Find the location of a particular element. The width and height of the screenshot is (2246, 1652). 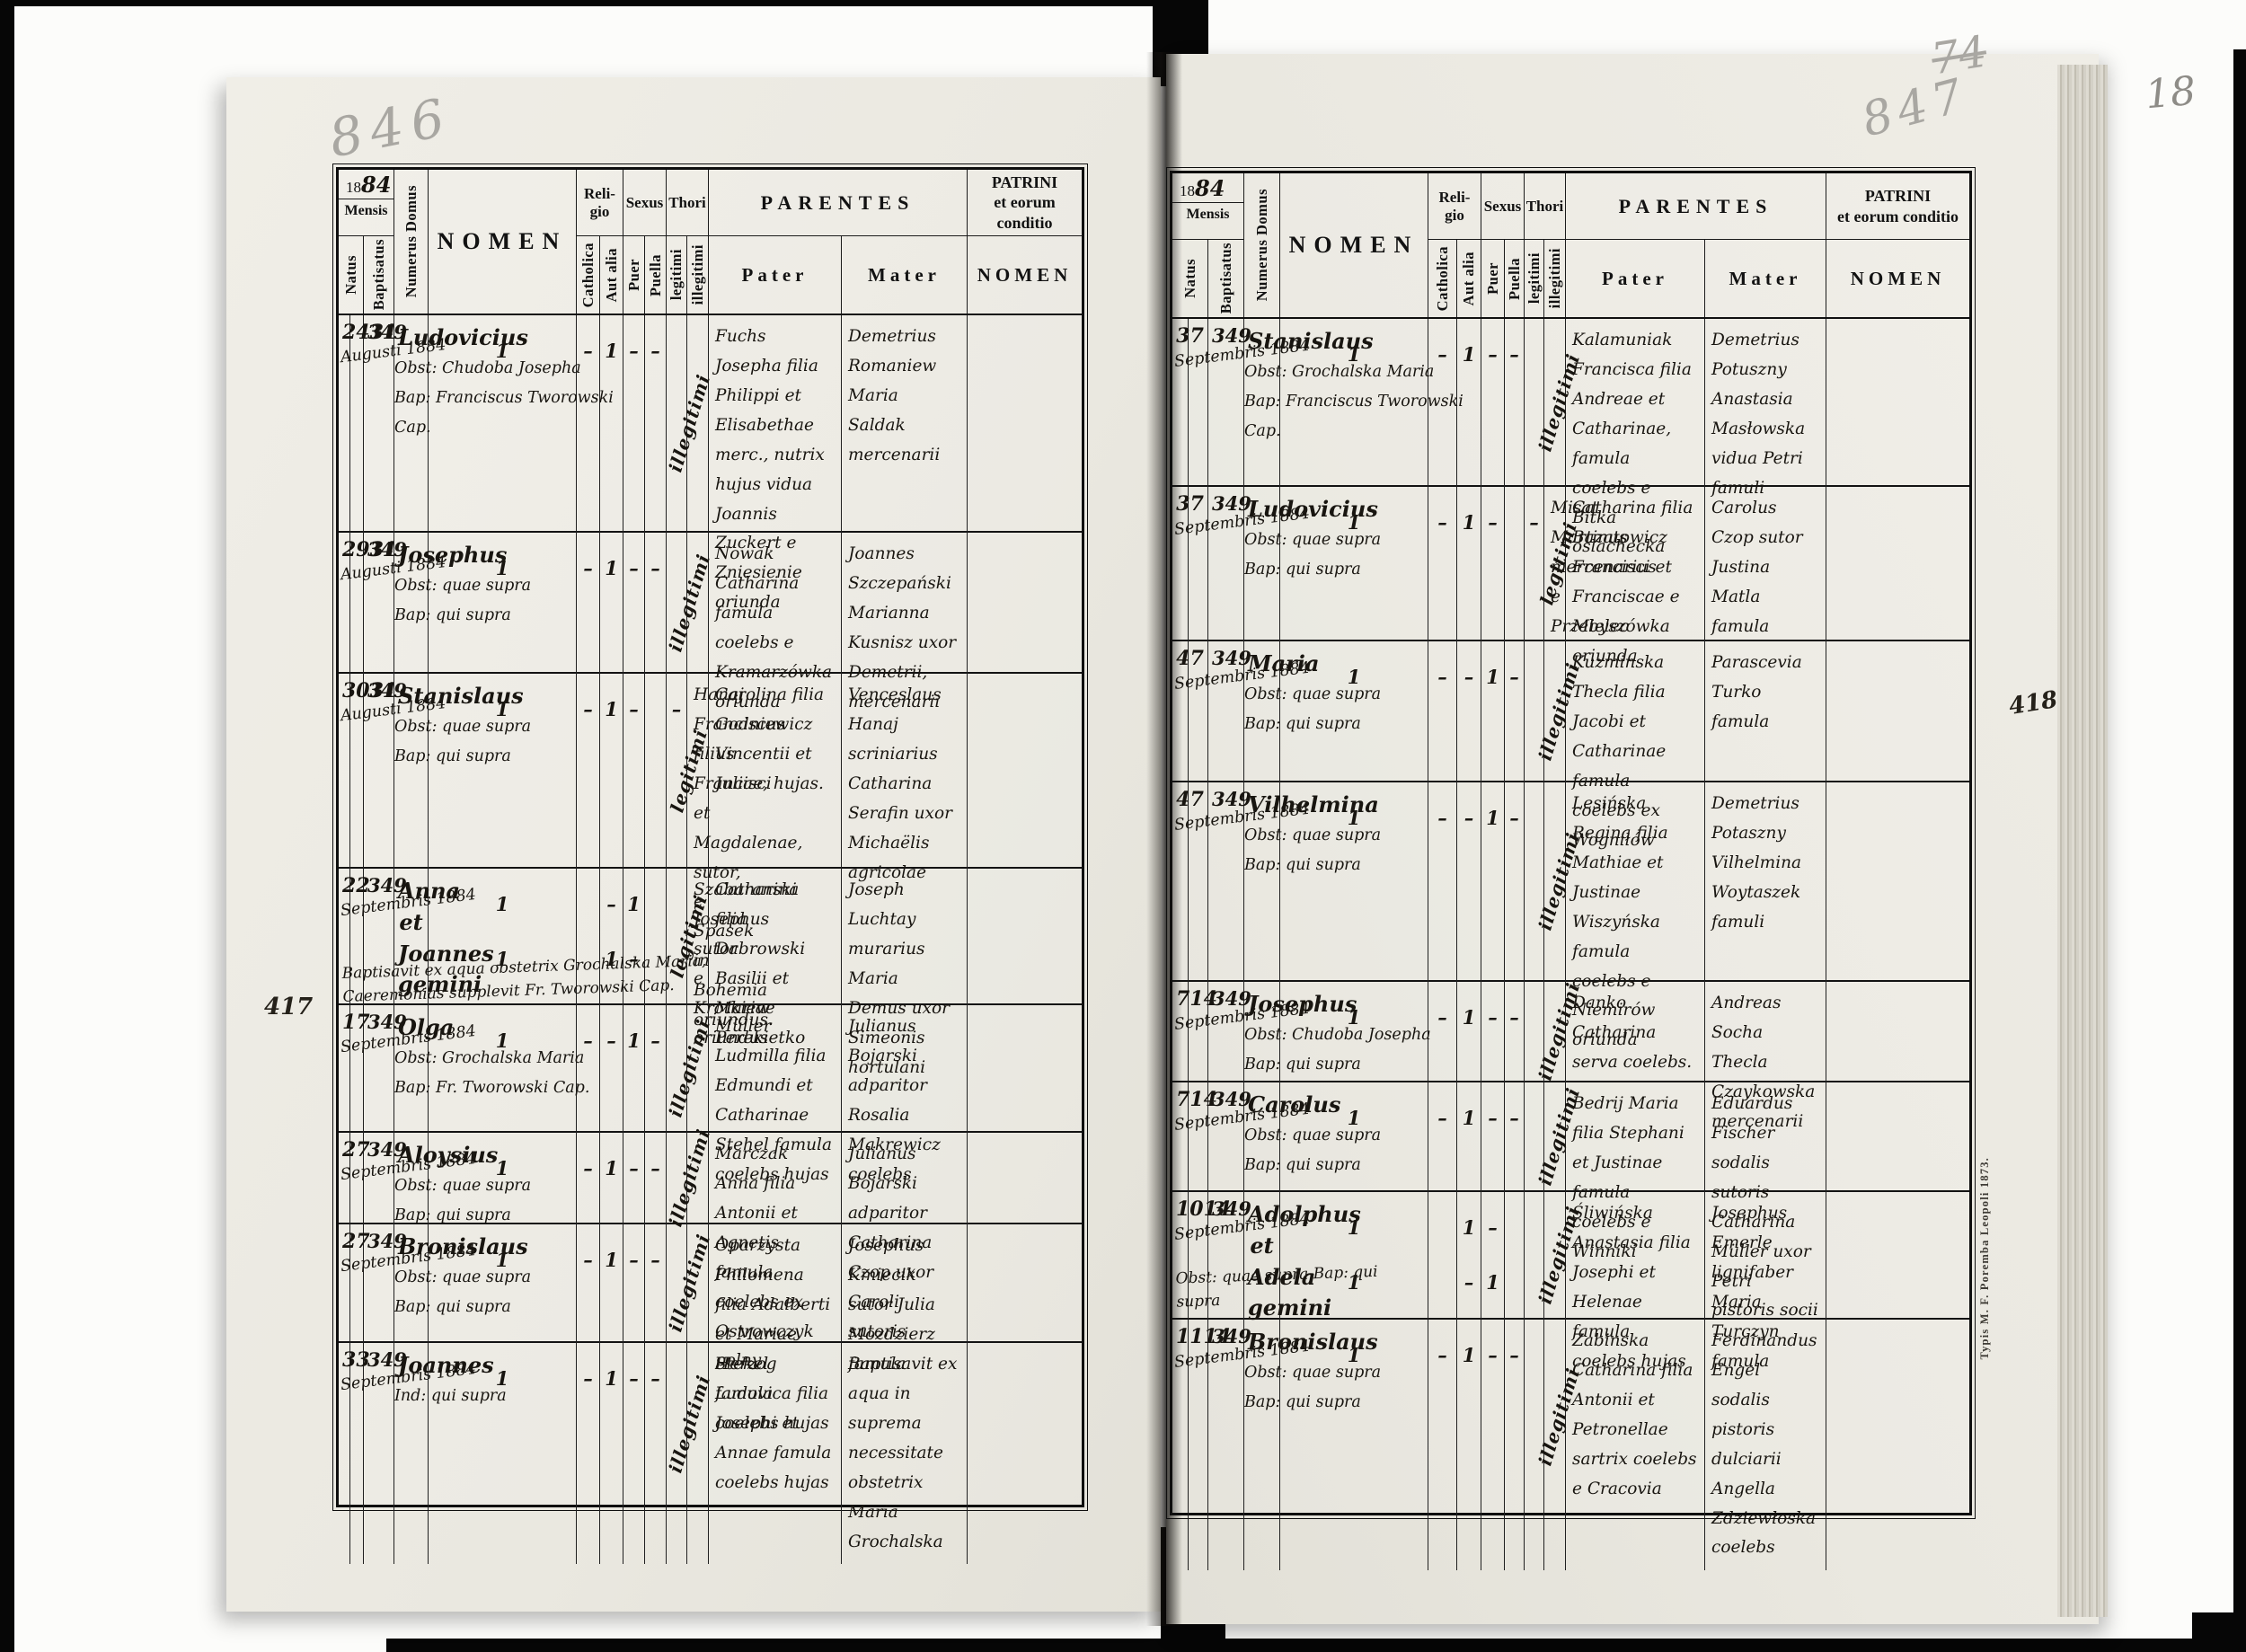

natus-day: 7 is located at coordinates (1183, 999).